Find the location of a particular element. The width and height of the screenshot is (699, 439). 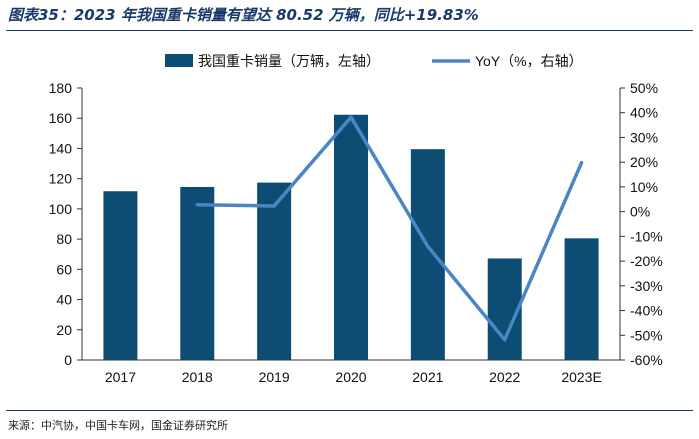

right-tick-label: 10% is located at coordinates (644, 187).